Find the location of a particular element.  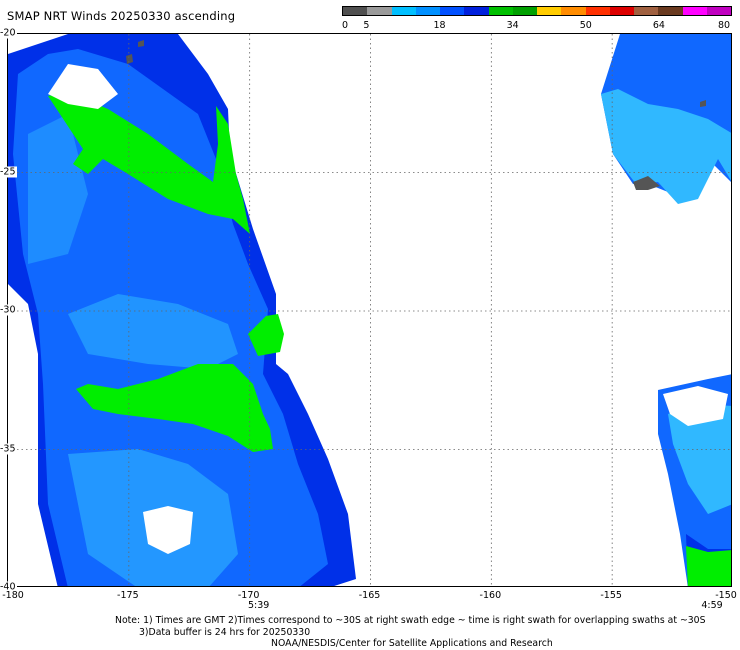

colorbar-tick-label: 50 is located at coordinates (585, 25).